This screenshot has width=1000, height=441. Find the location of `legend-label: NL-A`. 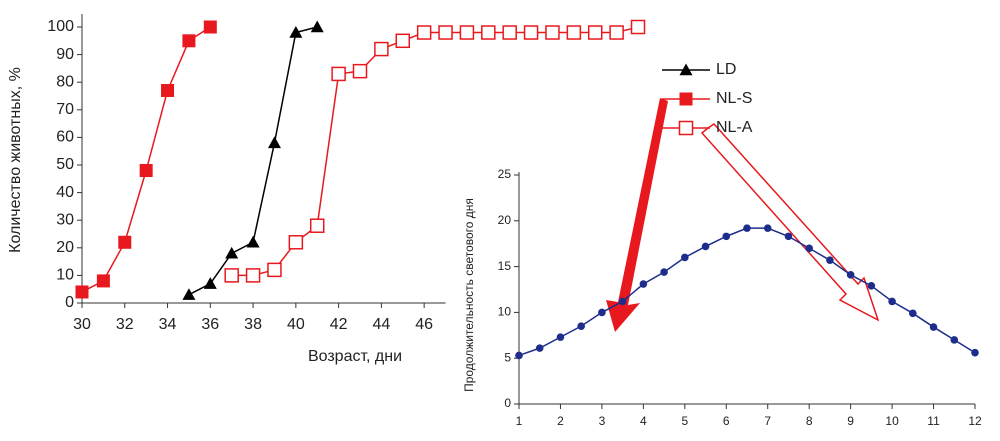

legend-label: NL-A is located at coordinates (734, 127).